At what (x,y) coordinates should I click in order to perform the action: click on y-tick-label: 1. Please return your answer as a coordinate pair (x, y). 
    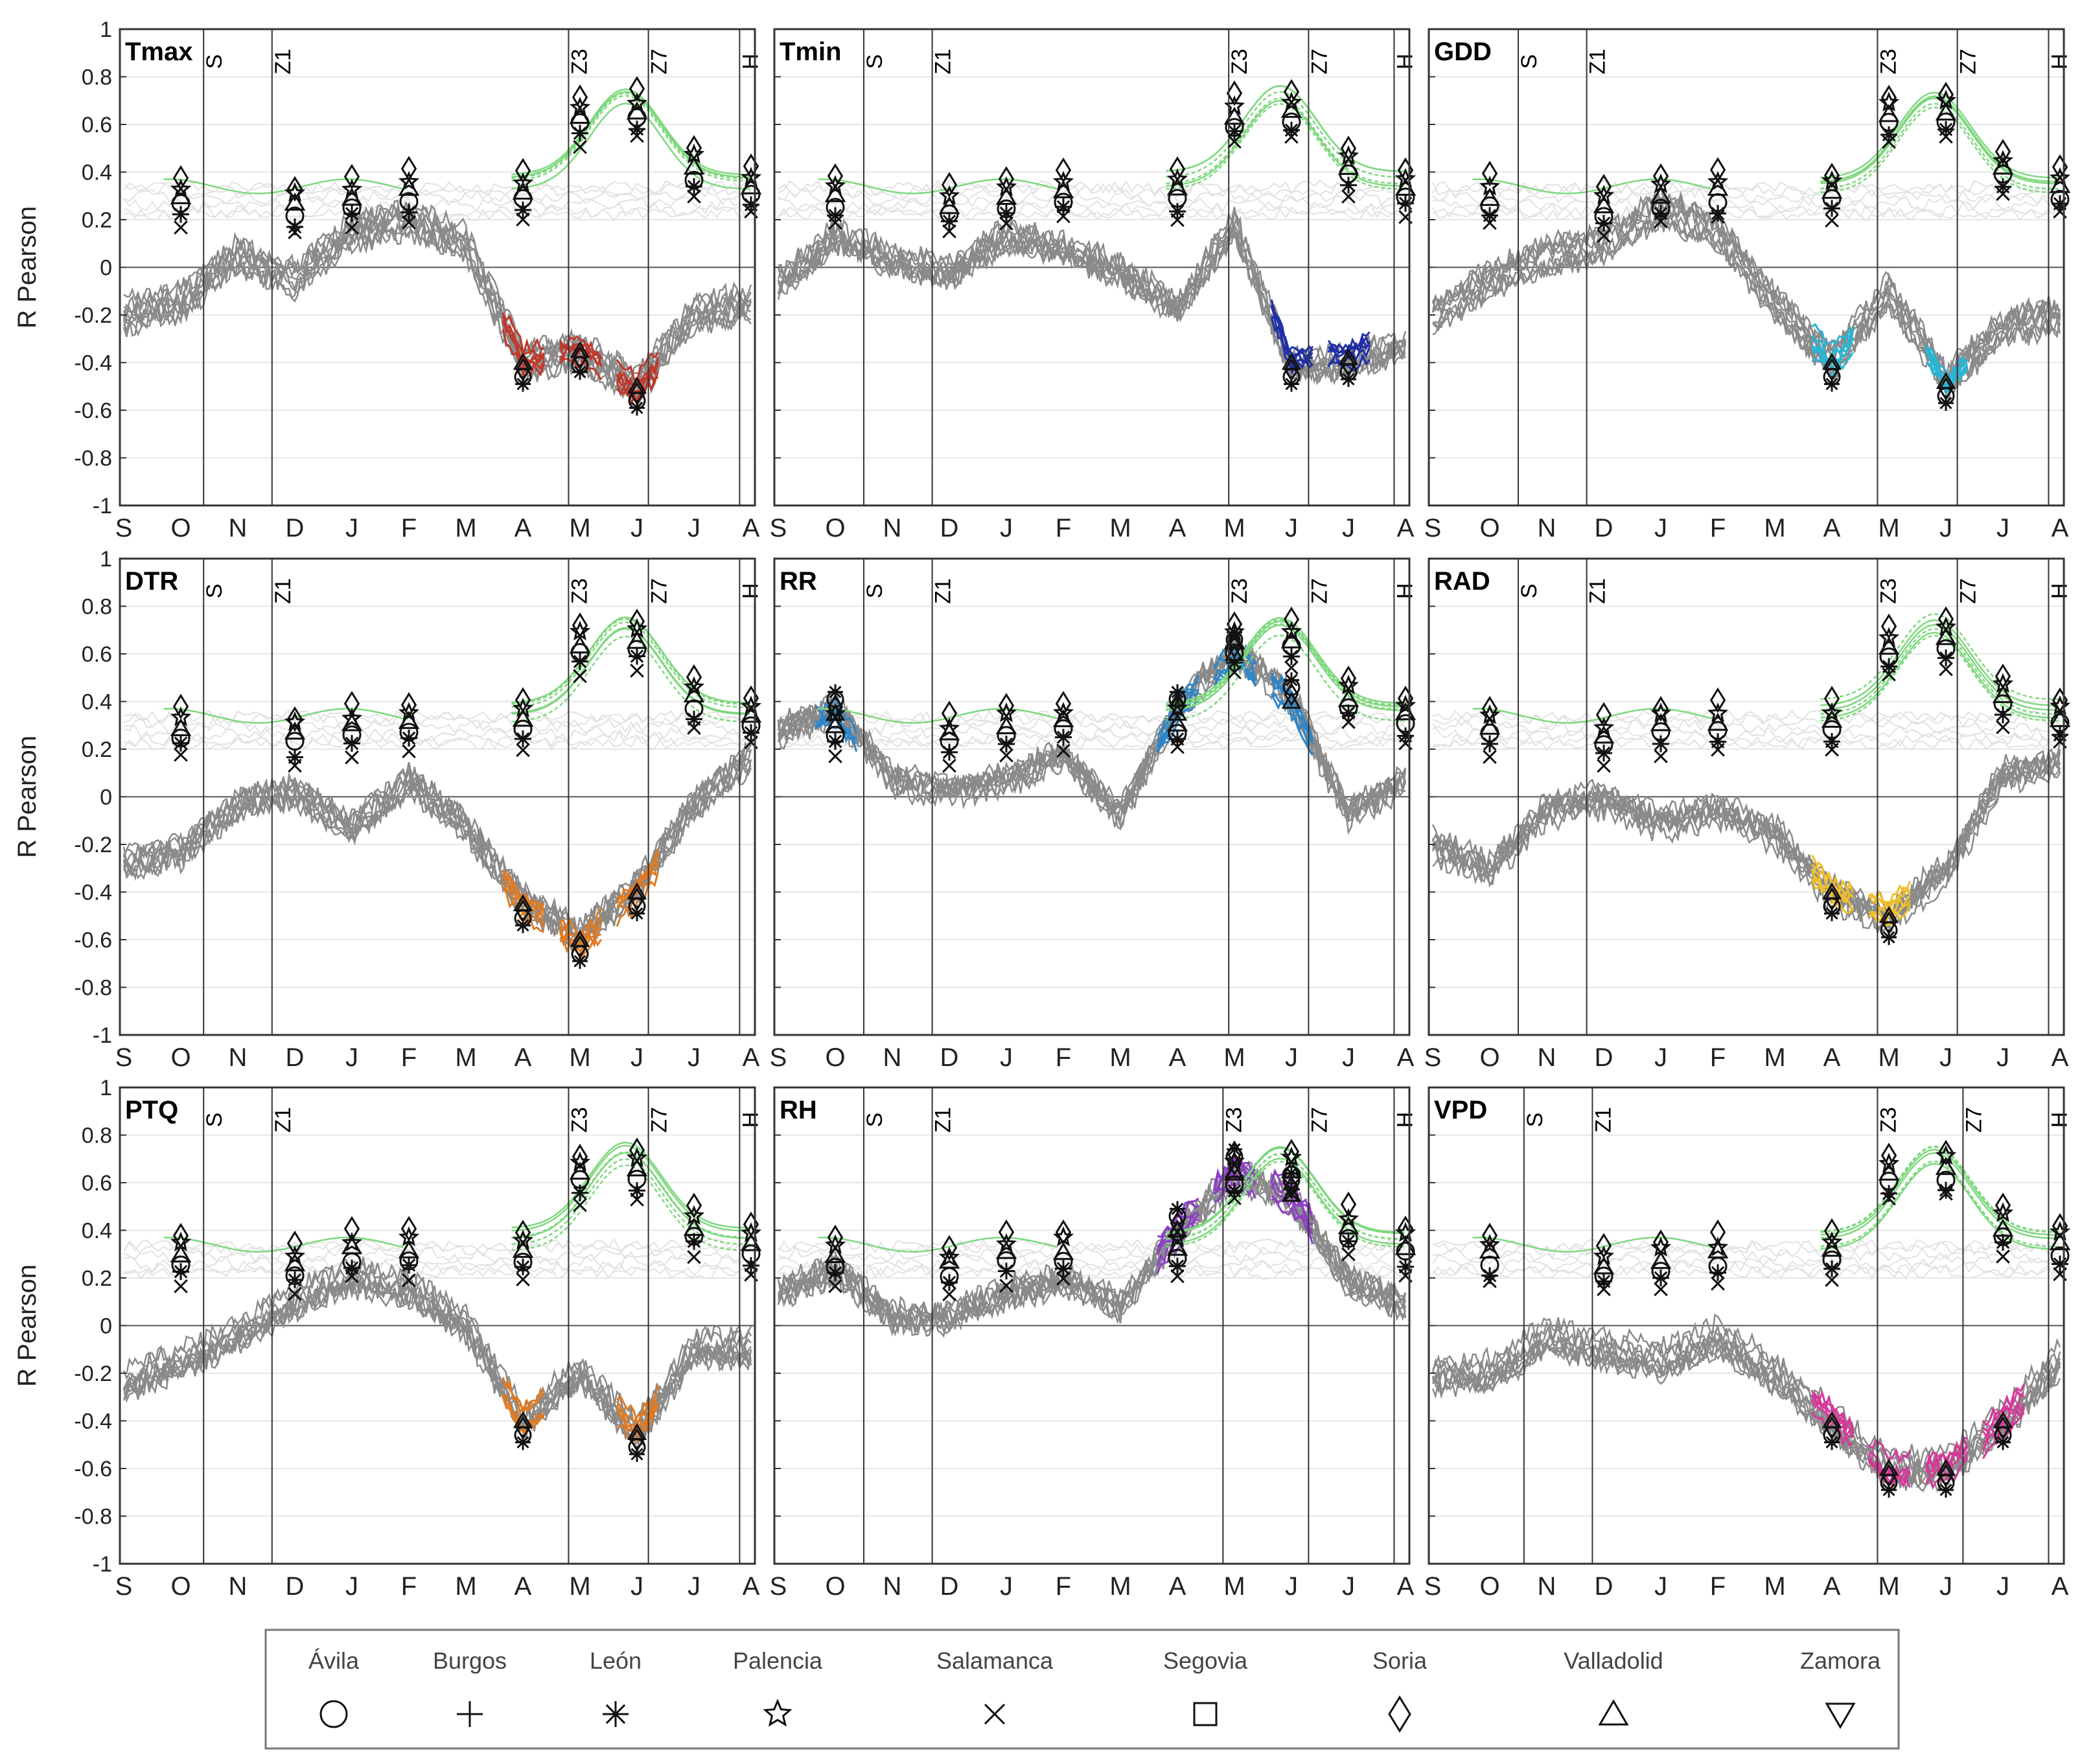
    Looking at the image, I should click on (106, 1088).